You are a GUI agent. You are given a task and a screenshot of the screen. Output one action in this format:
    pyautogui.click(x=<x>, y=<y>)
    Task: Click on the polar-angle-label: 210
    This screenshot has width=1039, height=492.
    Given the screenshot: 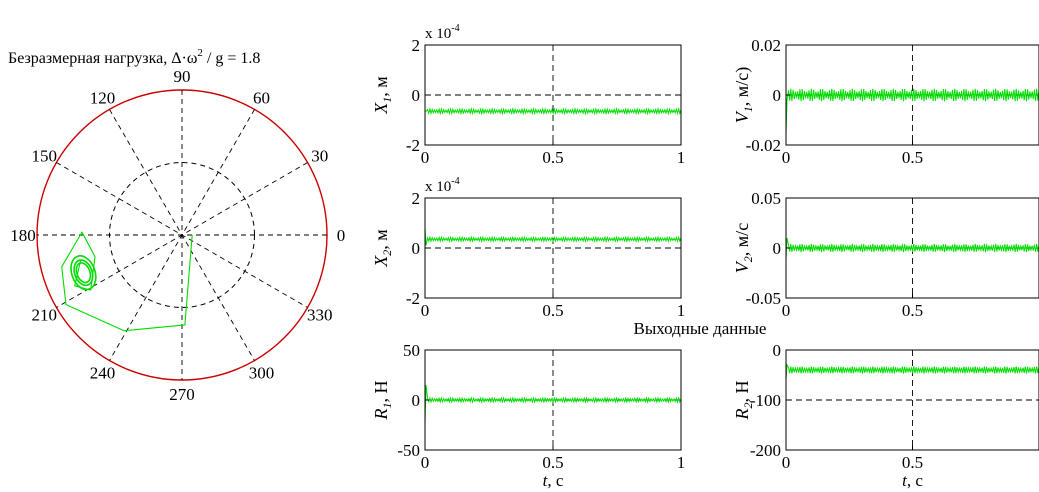 What is the action you would take?
    pyautogui.click(x=45, y=315)
    